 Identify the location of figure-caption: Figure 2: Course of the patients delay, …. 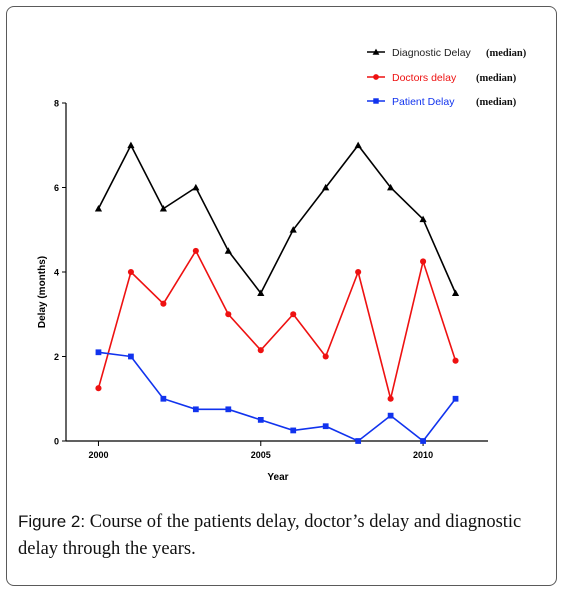
(284, 535).